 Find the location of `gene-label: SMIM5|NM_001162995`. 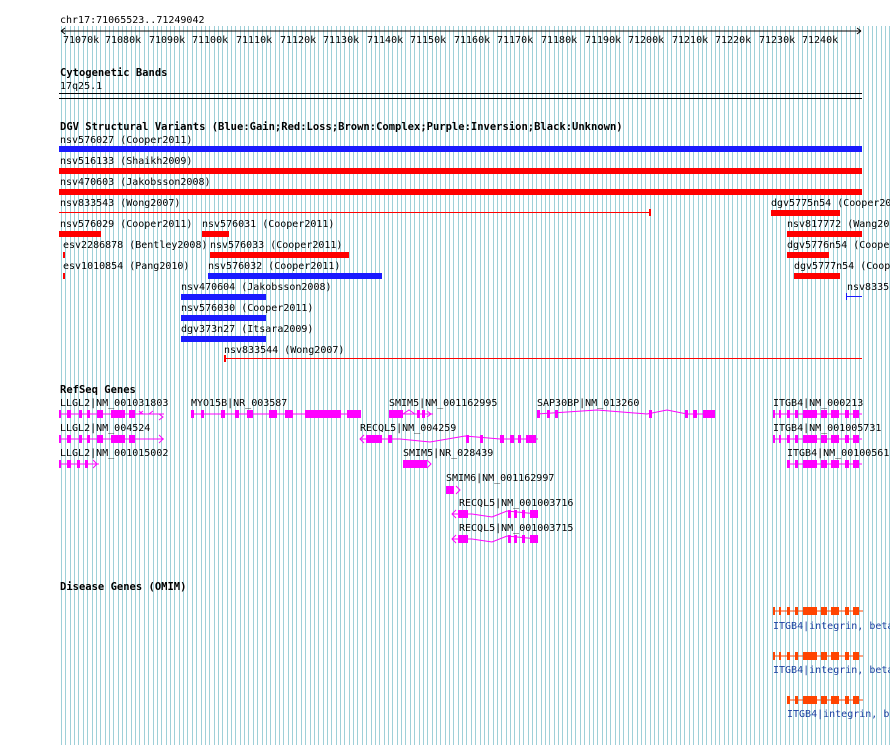

gene-label: SMIM5|NM_001162995 is located at coordinates (443, 403).